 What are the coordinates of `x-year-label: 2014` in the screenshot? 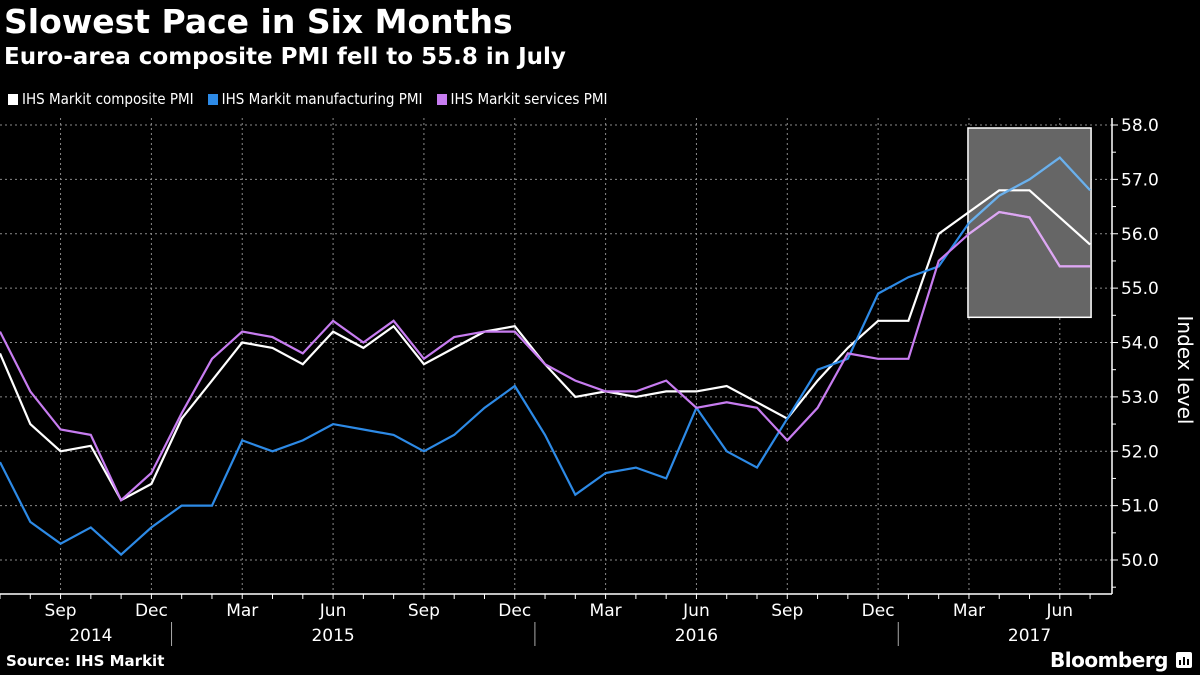 It's located at (90, 636).